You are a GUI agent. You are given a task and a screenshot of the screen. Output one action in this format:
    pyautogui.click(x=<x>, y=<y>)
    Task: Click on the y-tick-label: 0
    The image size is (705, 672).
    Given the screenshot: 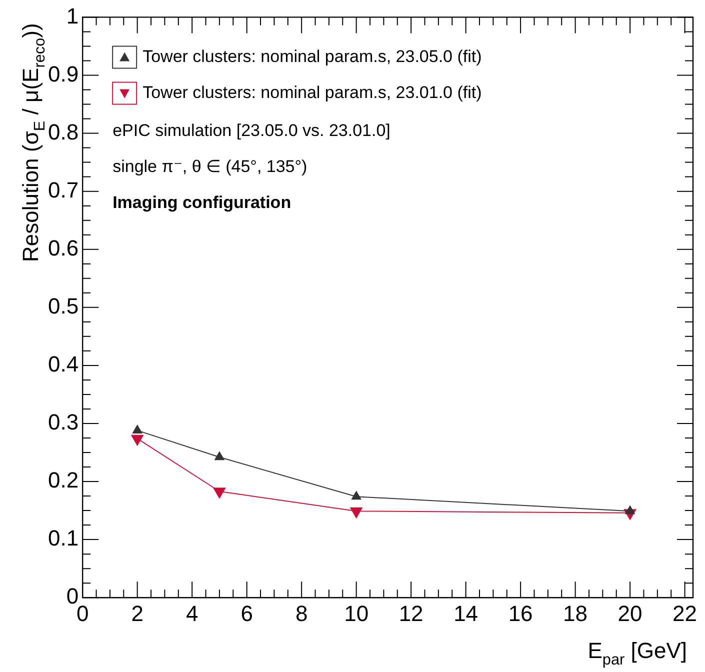 What is the action you would take?
    pyautogui.click(x=72, y=596)
    